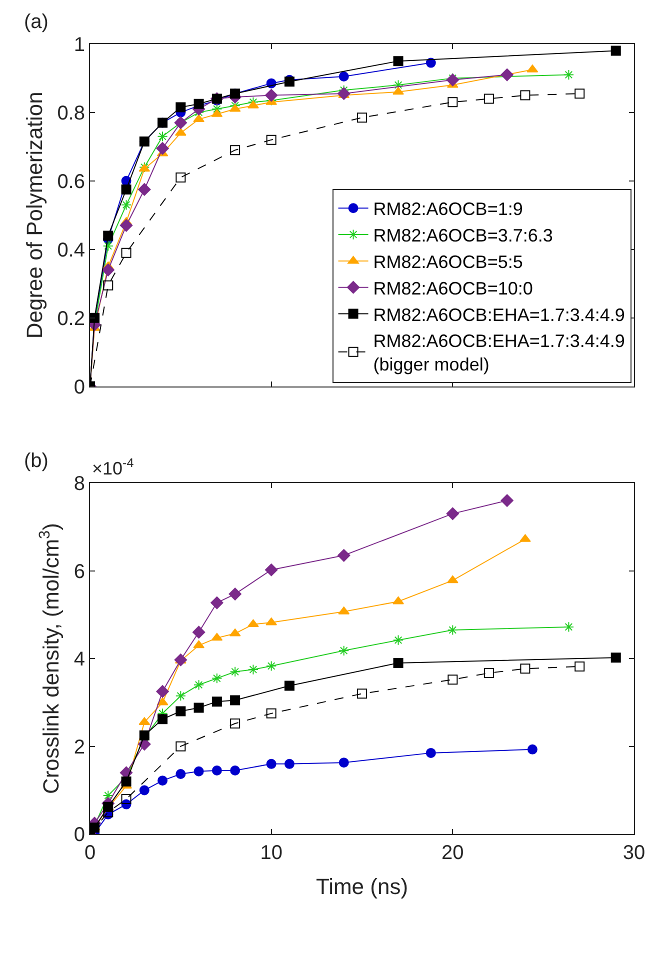 The width and height of the screenshot is (657, 970). I want to click on legend-label: RM82:A6OCB=1:9, so click(448, 209).